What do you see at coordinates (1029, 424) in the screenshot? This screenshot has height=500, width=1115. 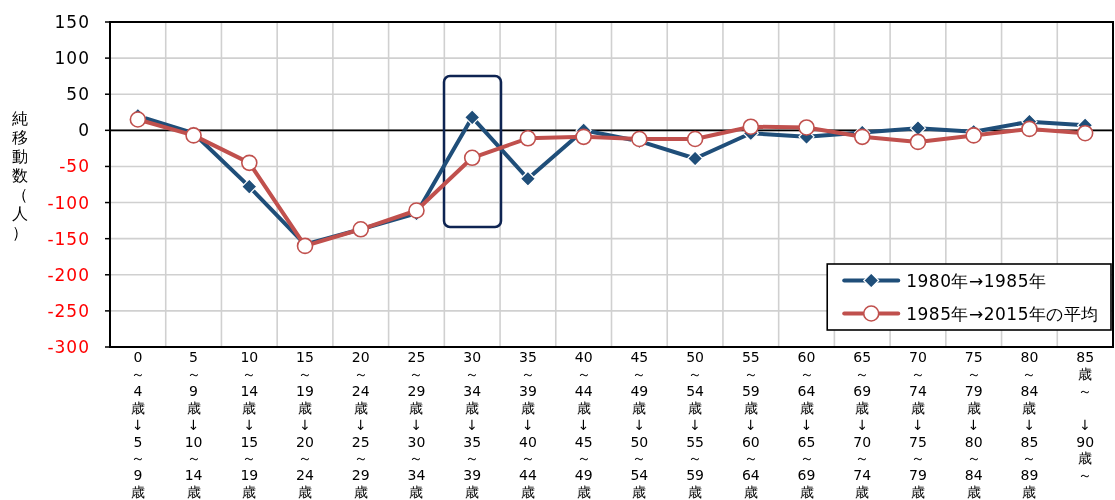 I see `category-label: 80～84歳↓85～89歳` at bounding box center [1029, 424].